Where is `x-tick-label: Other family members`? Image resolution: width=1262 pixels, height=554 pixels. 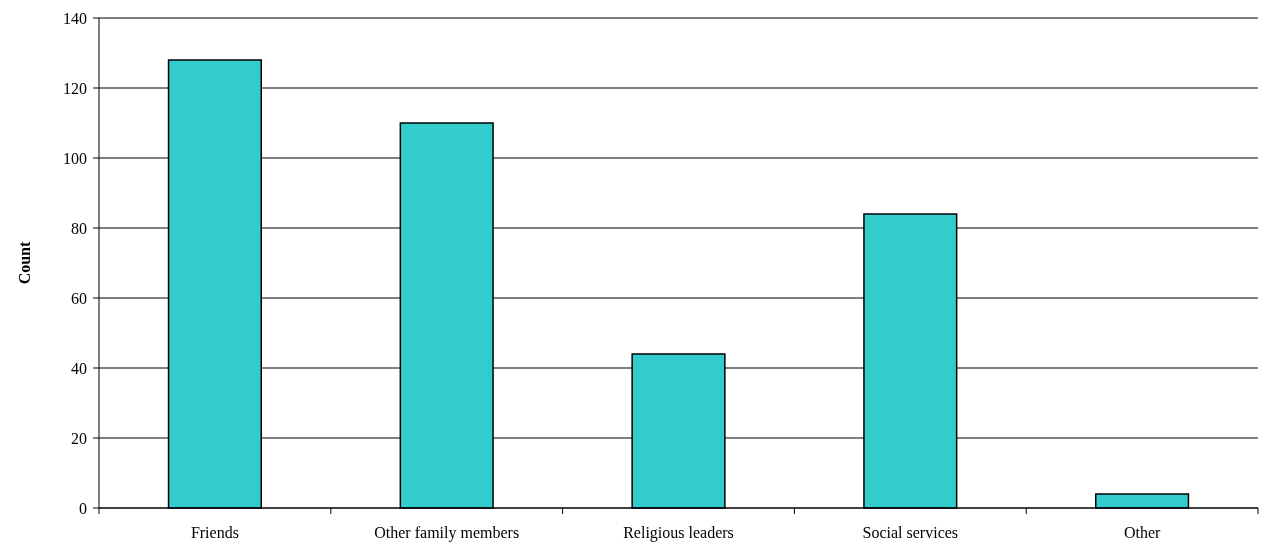
x-tick-label: Other family members is located at coordinates (447, 533).